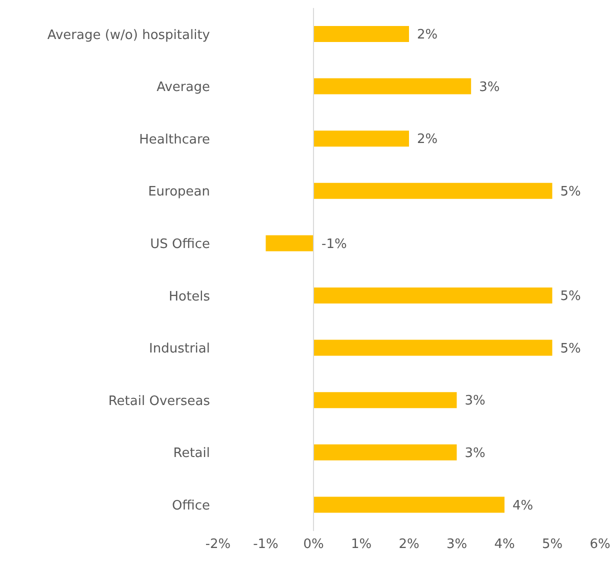 The image size is (614, 561). I want to click on x-tick-label: -1%, so click(265, 544).